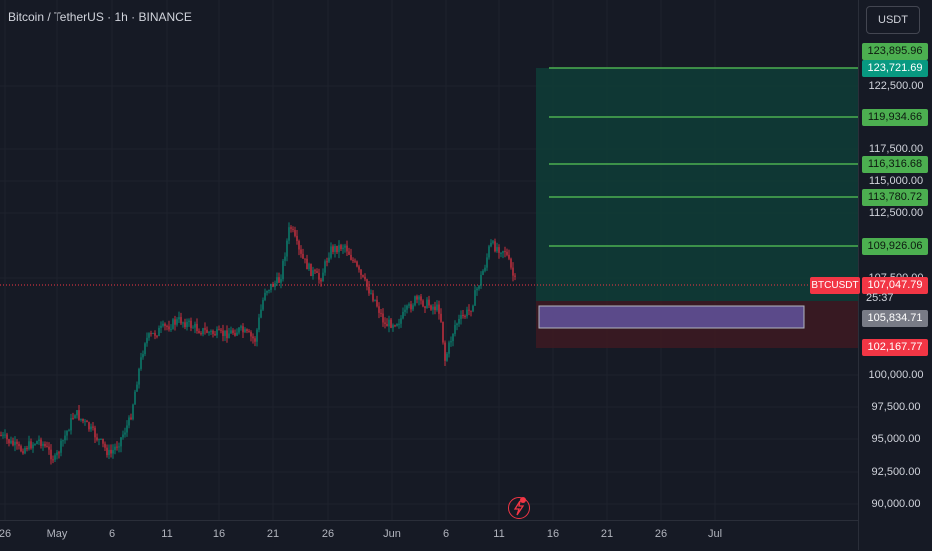  What do you see at coordinates (895, 197) in the screenshot?
I see `price-level-tag: 113,780.72` at bounding box center [895, 197].